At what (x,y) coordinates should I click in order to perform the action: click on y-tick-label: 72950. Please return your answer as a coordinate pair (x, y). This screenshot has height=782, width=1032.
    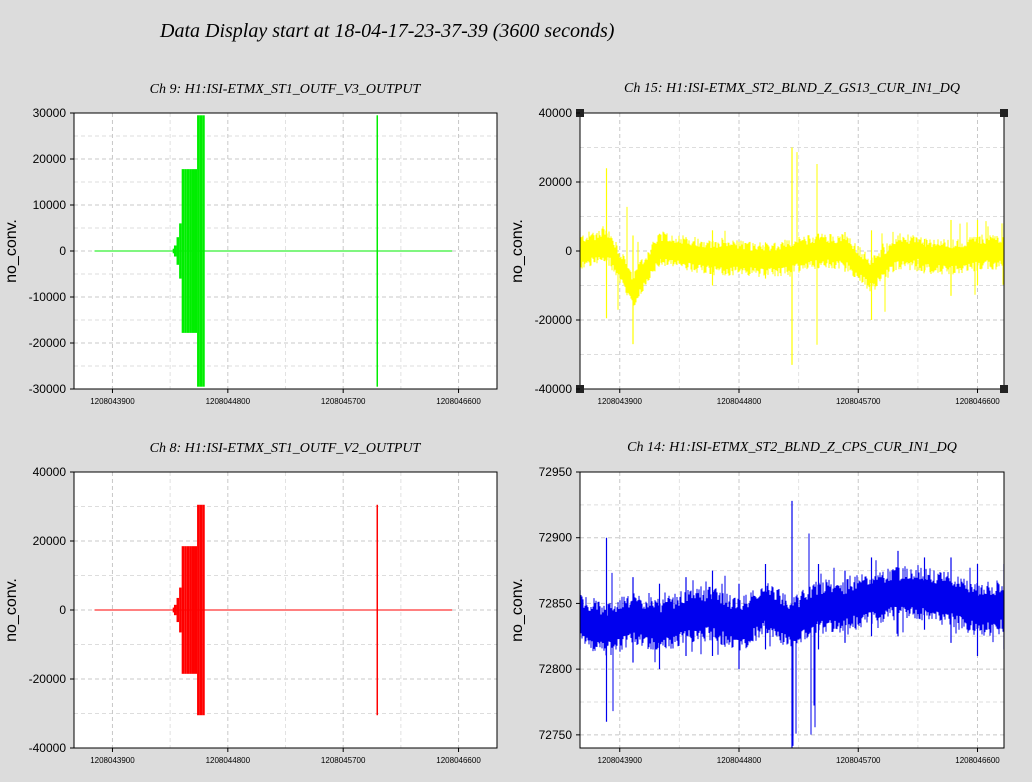
    Looking at the image, I should click on (556, 472).